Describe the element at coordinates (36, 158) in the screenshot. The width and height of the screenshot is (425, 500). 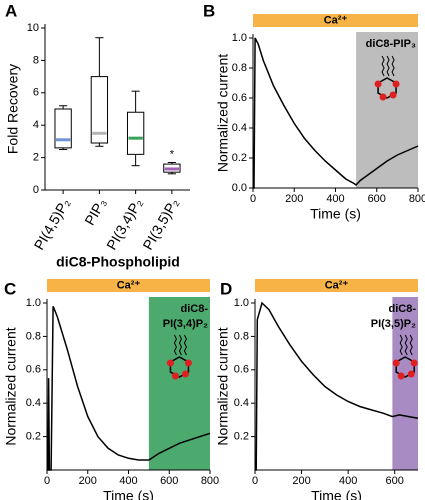
I see `y-tick-label: 2` at that location.